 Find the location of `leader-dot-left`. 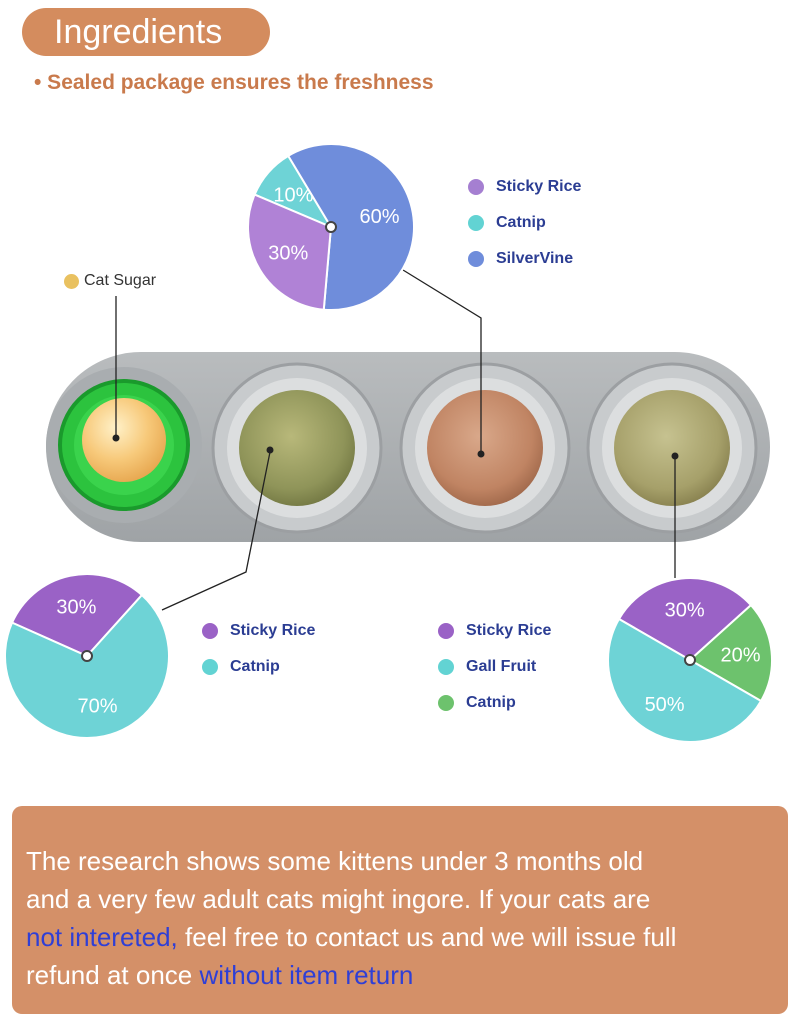

leader-dot-left is located at coordinates (270, 450).